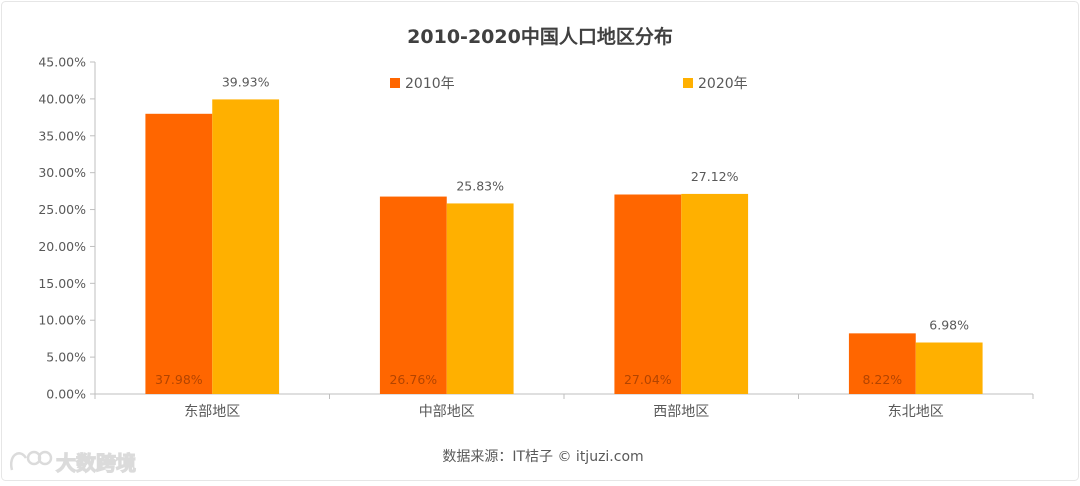 The width and height of the screenshot is (1080, 486). Describe the element at coordinates (62, 283) in the screenshot. I see `y-tick-label: 15.00%` at that location.